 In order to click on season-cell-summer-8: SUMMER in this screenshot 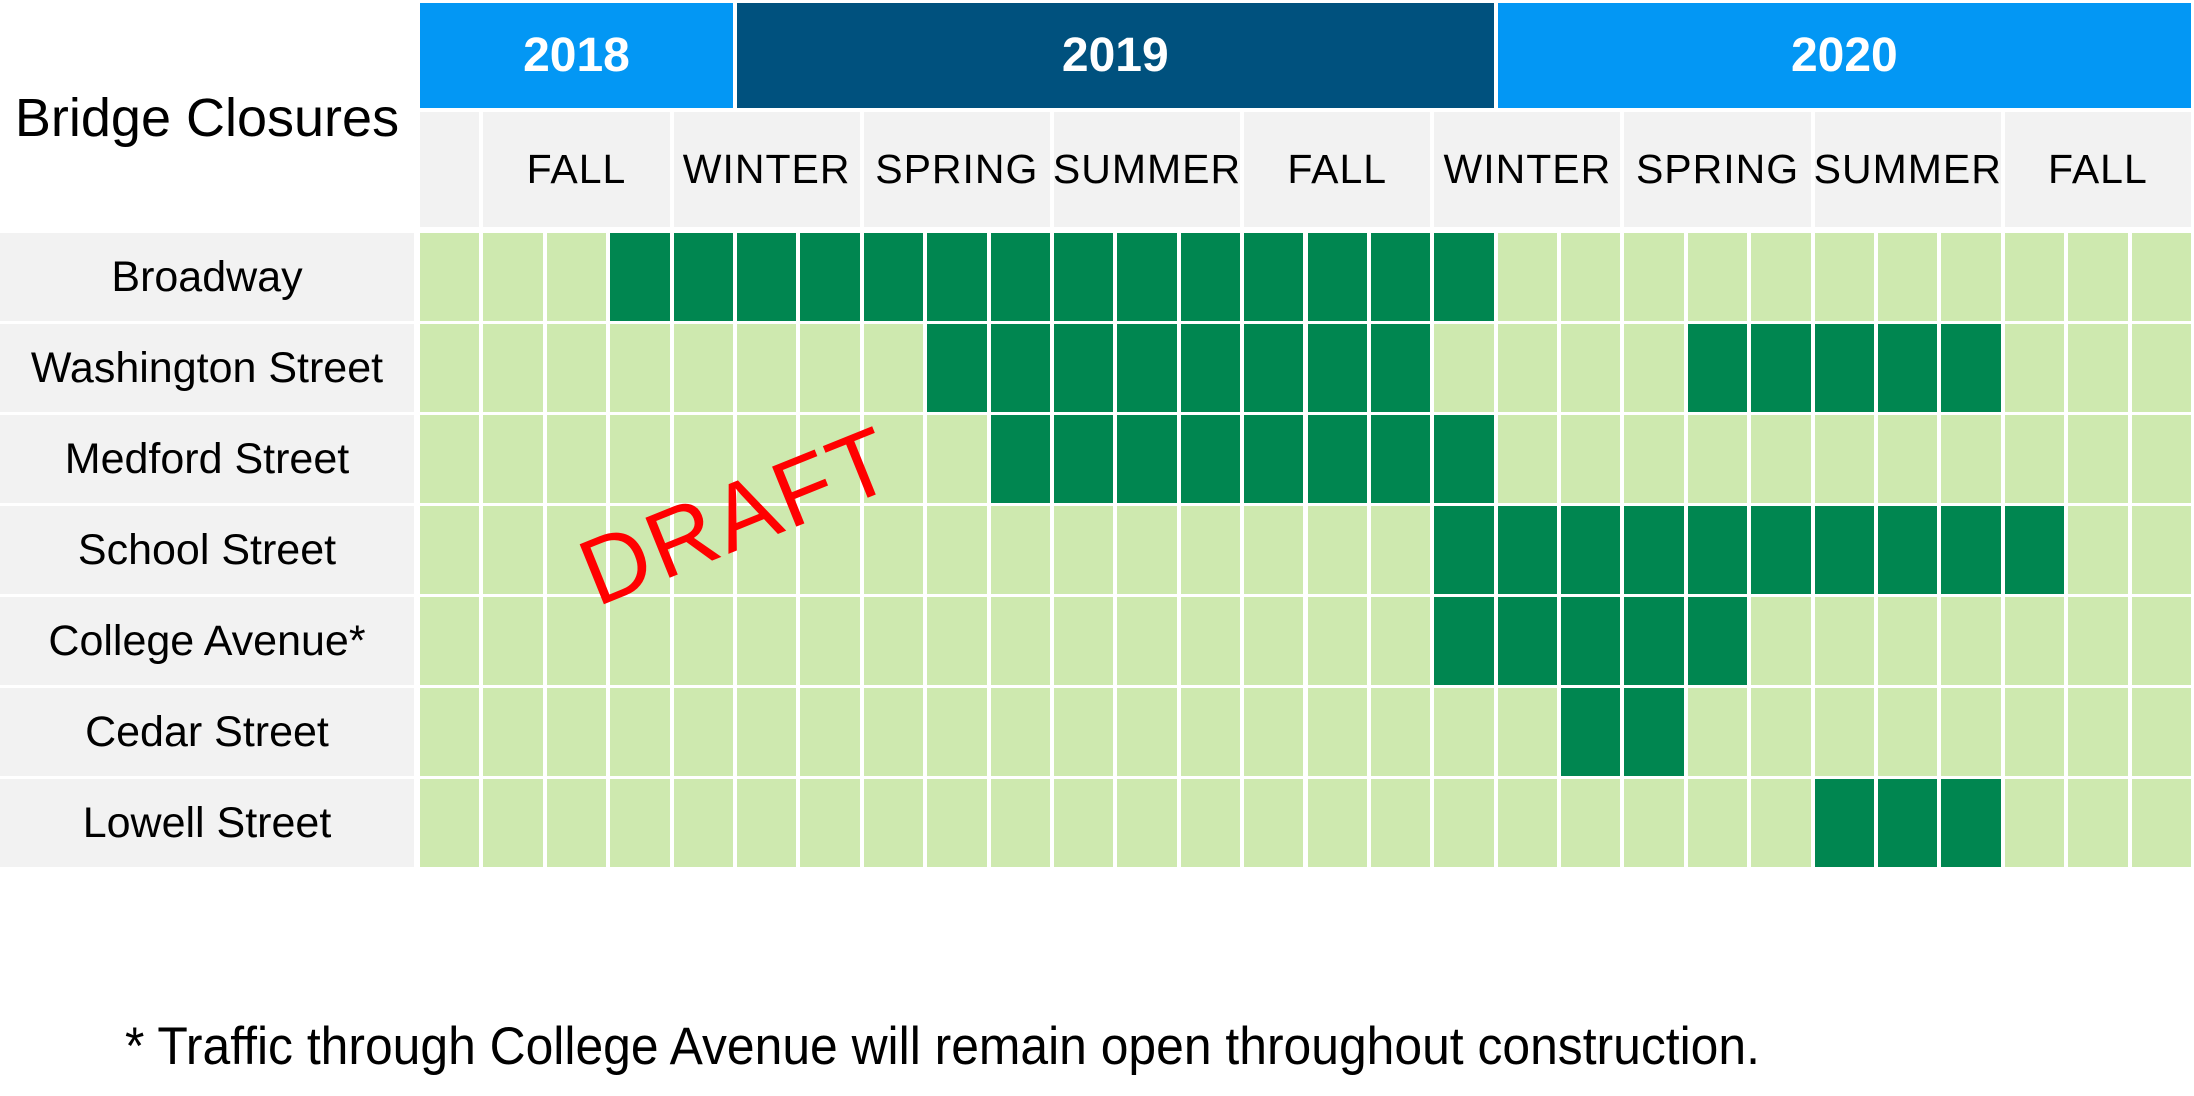, I will do `click(1907, 169)`.